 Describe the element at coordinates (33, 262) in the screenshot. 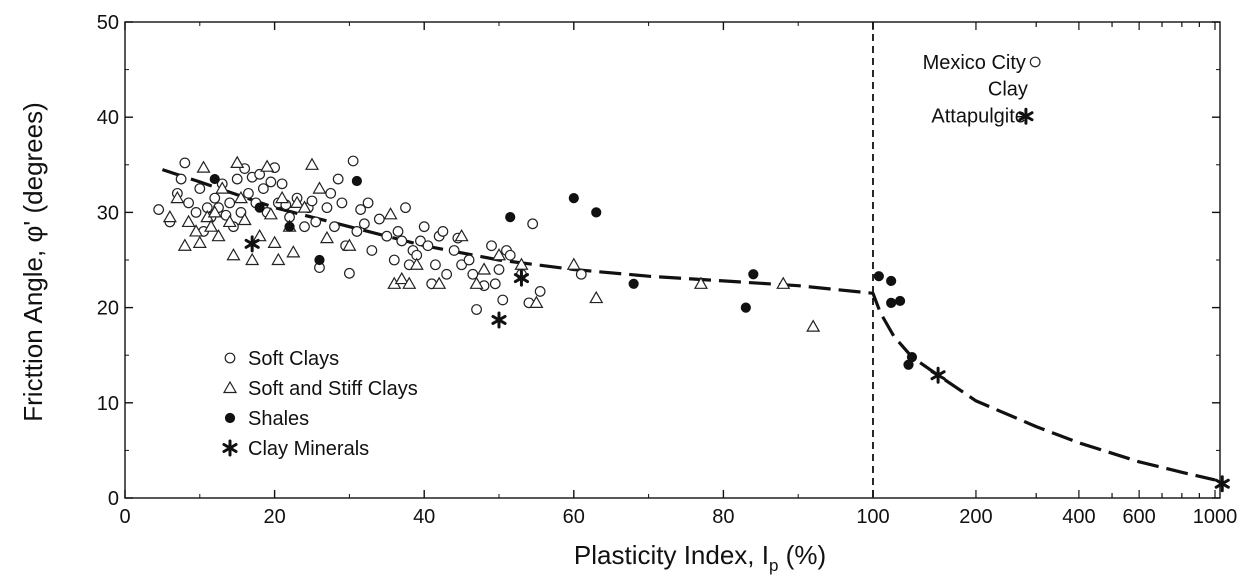

I see `y-axis-title: Fricttion Angle, φ' (degrees)` at that location.